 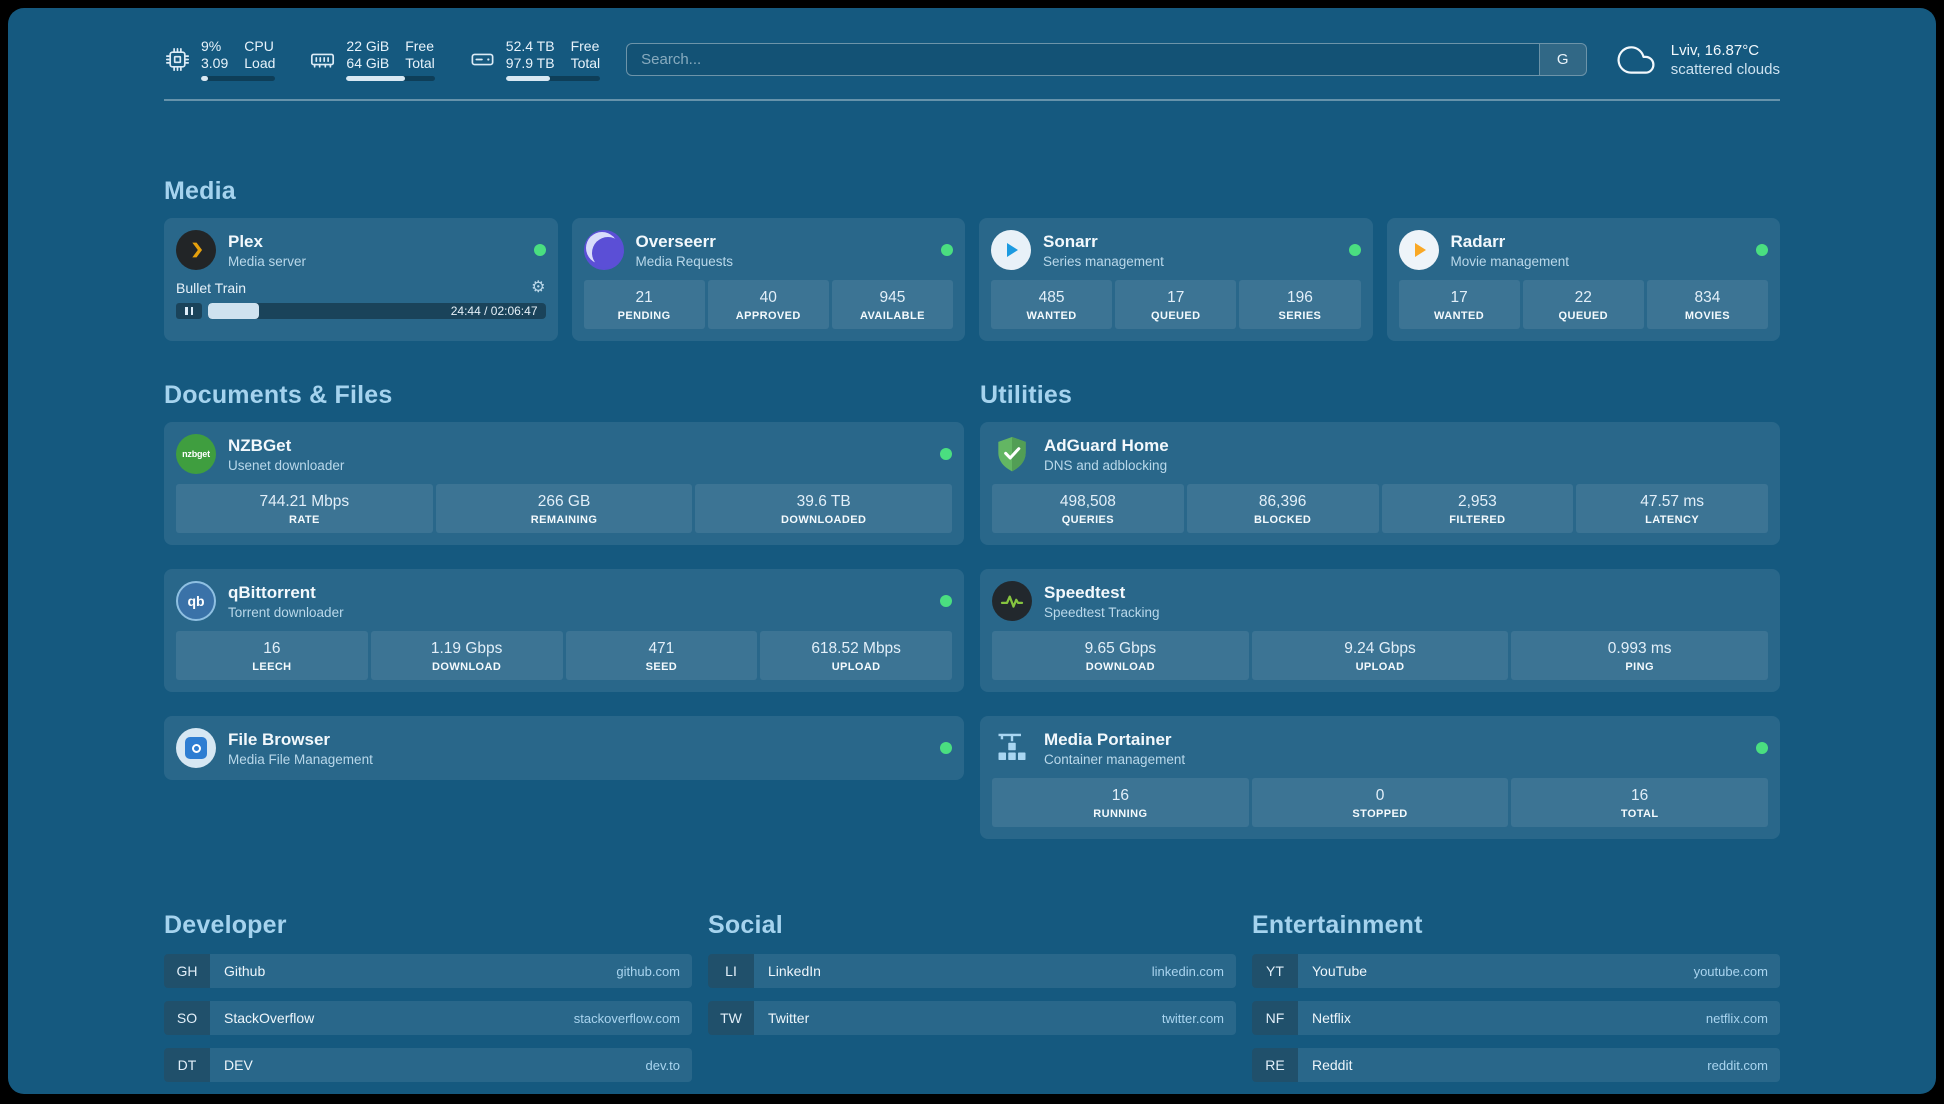 I want to click on radarr-icon, so click(x=1418, y=250).